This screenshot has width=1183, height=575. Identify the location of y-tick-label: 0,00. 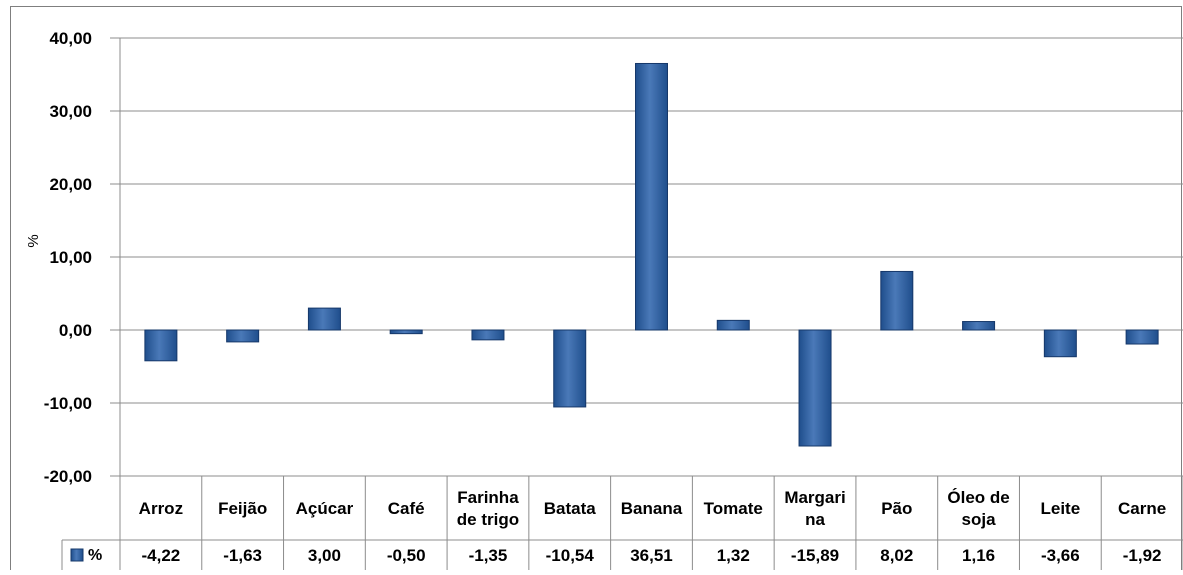
(75, 330).